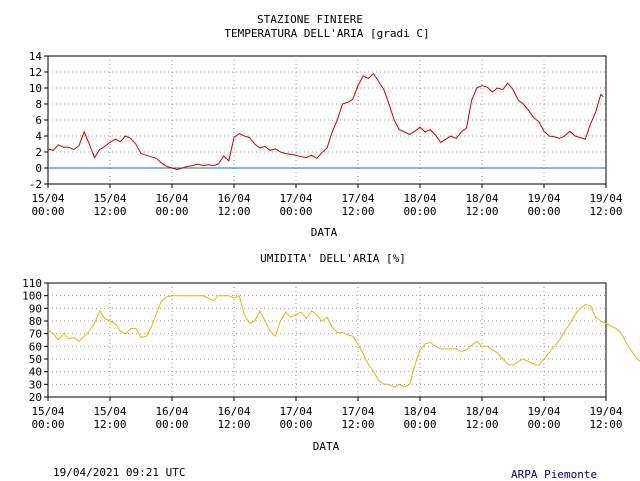 Image resolution: width=640 pixels, height=481 pixels. I want to click on temperature-y-tick-label: 2, so click(38, 152).